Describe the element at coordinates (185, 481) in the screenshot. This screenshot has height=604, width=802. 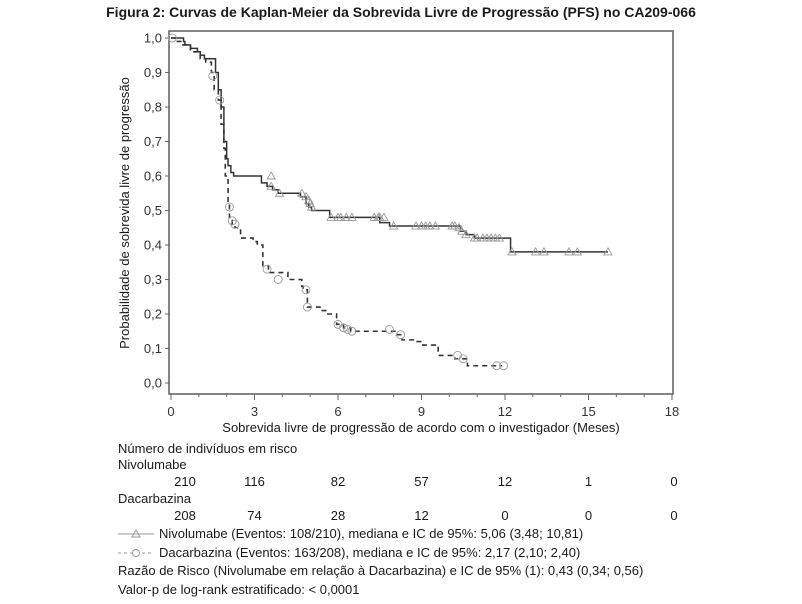
I see `risk-count: 210` at that location.